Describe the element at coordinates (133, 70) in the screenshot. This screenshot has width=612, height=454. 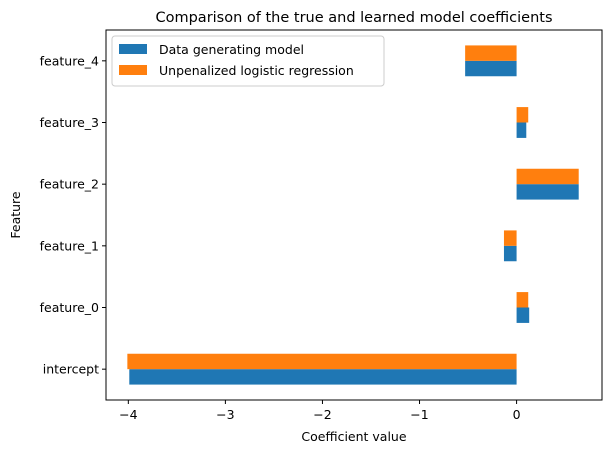
I see `legend-swatch-unpenalized-logistic-regression` at that location.